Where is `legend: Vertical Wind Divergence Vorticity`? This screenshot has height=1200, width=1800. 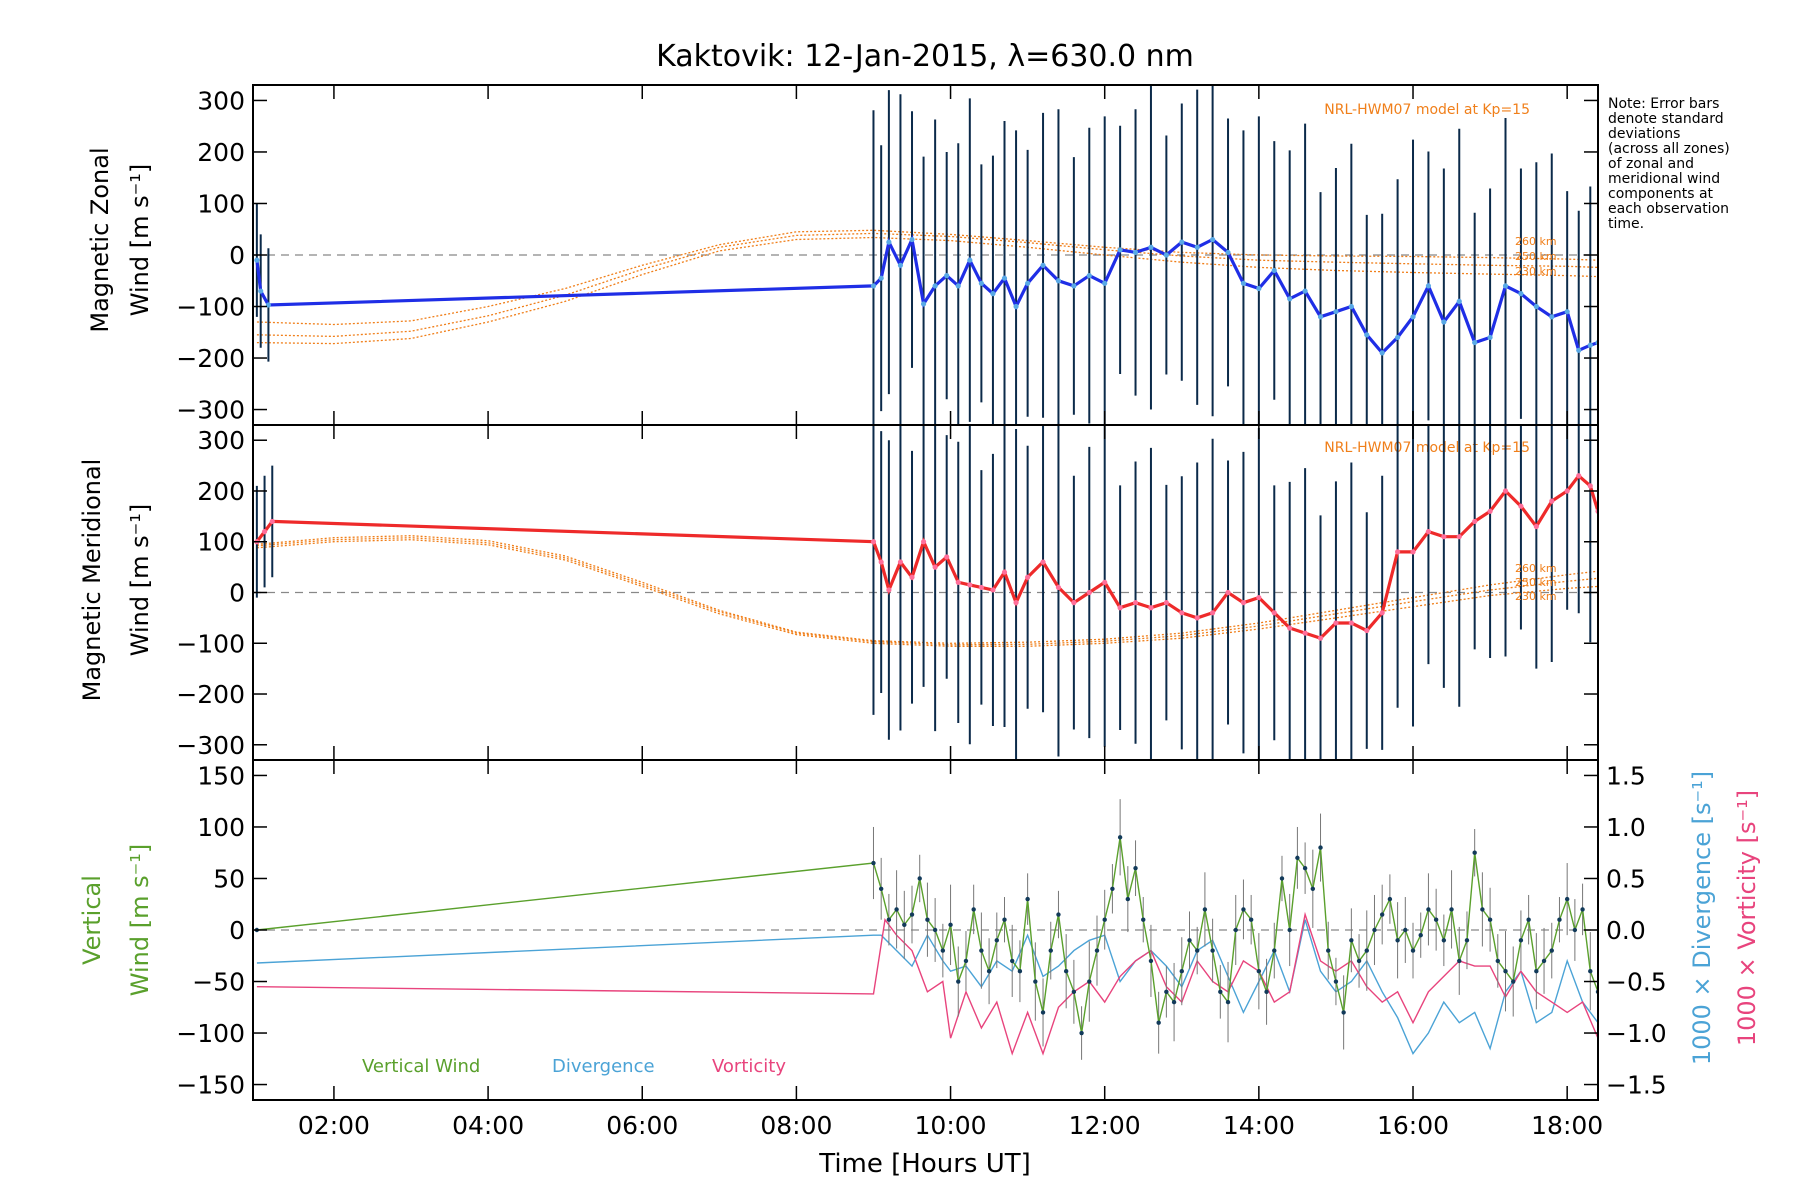
legend: Vertical Wind Divergence Vorticity is located at coordinates (574, 1066).